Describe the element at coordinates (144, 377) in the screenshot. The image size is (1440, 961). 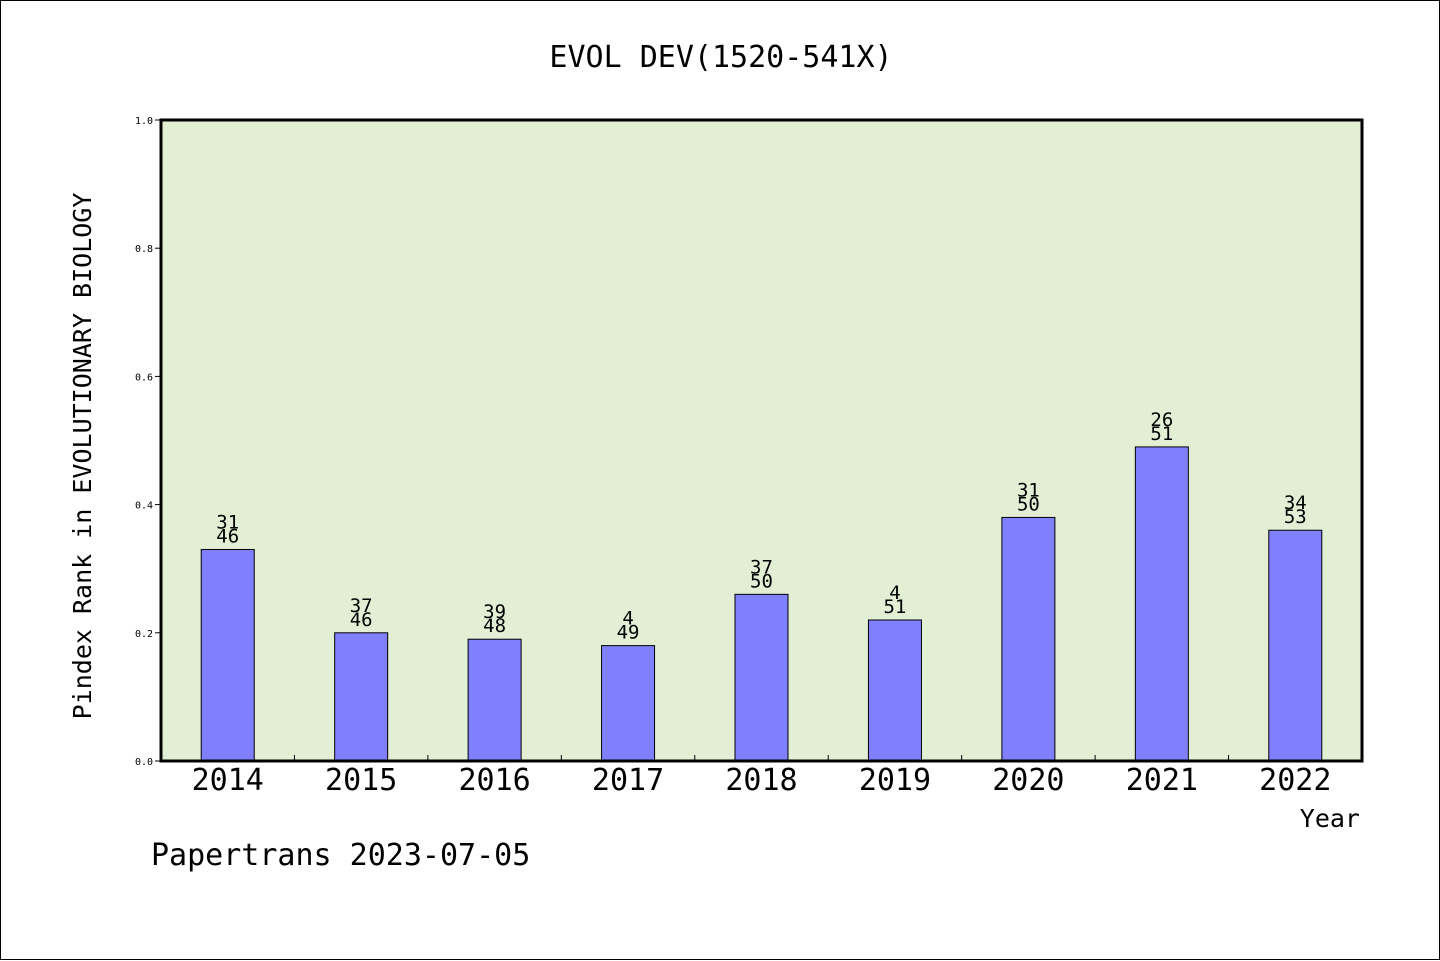
I see `y-tick-label: 0.6` at that location.